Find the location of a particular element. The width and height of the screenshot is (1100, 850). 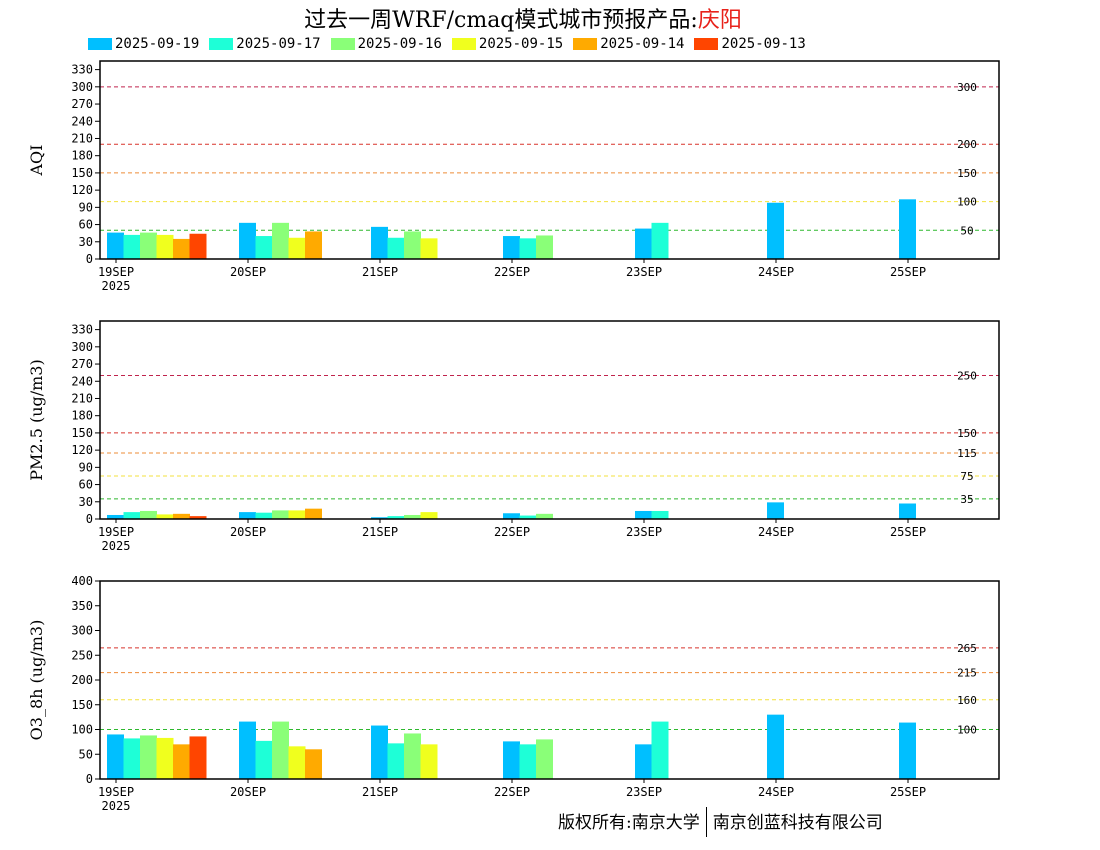

copyright-right: 南京创蓝科技有限公司 is located at coordinates (797, 823).